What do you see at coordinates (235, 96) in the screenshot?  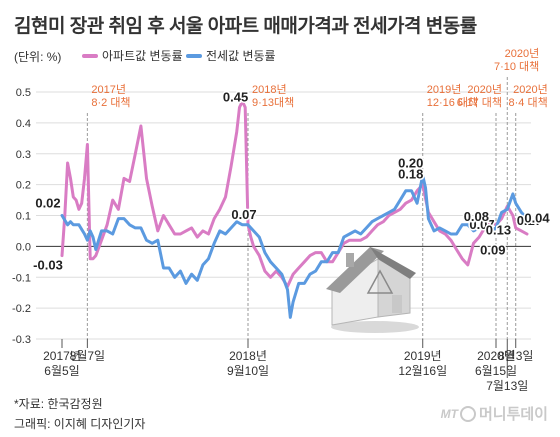 I see `data-label: 0.45` at bounding box center [235, 96].